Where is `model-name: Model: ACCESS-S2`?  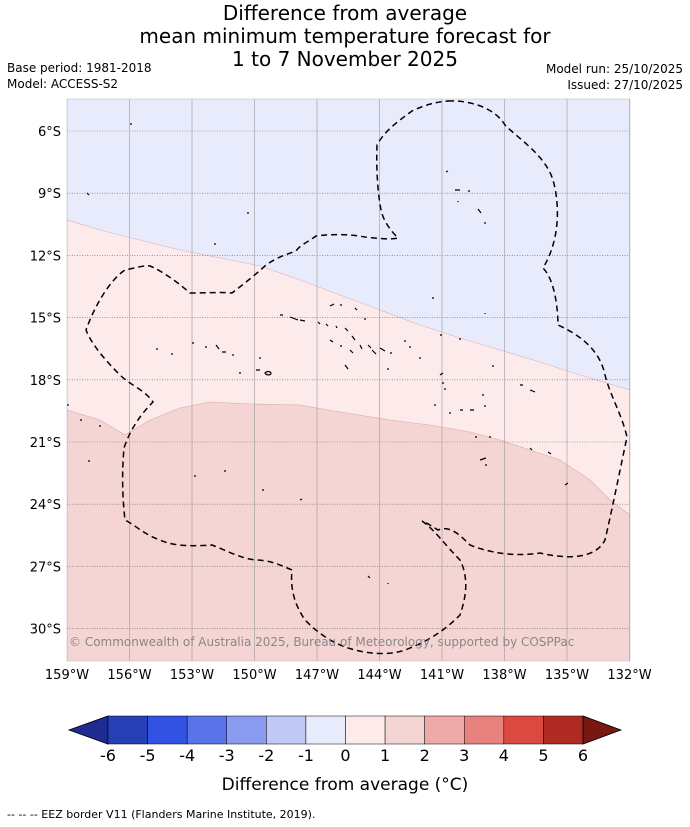 model-name: Model: ACCESS-S2 is located at coordinates (63, 84).